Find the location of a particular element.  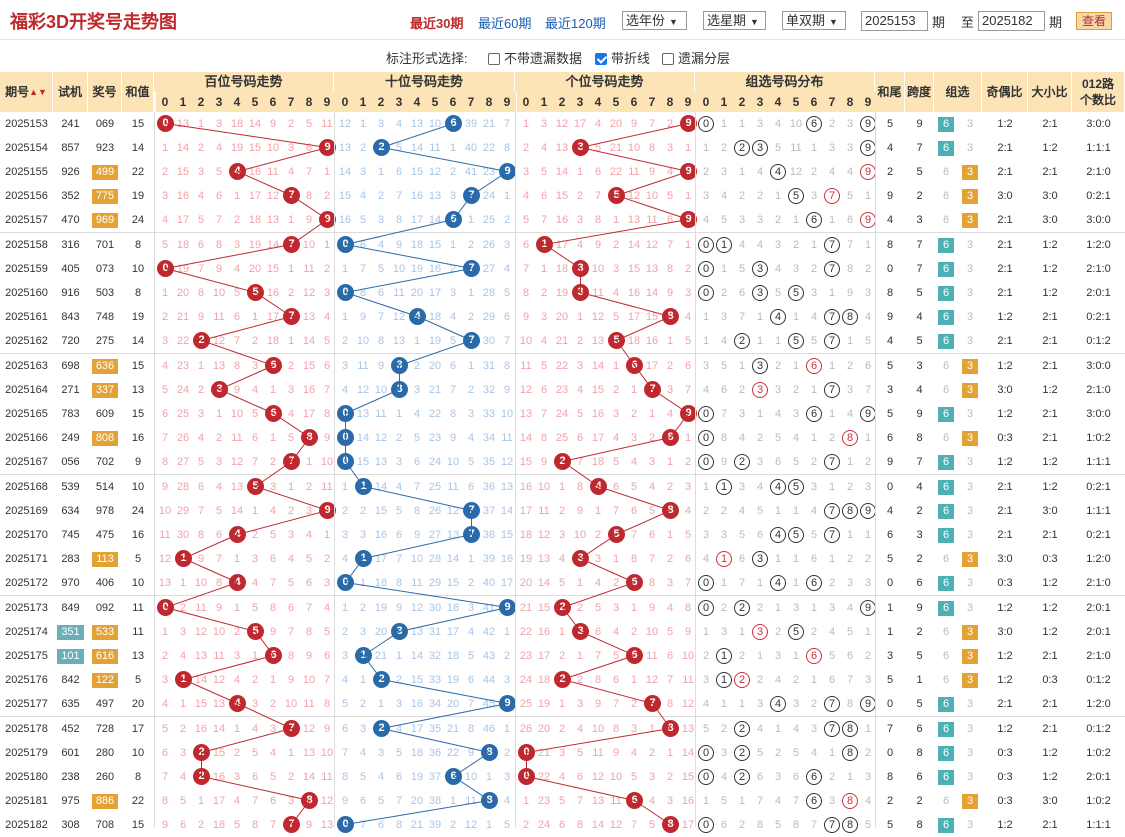

query-button: 查看 is located at coordinates (1094, 21).